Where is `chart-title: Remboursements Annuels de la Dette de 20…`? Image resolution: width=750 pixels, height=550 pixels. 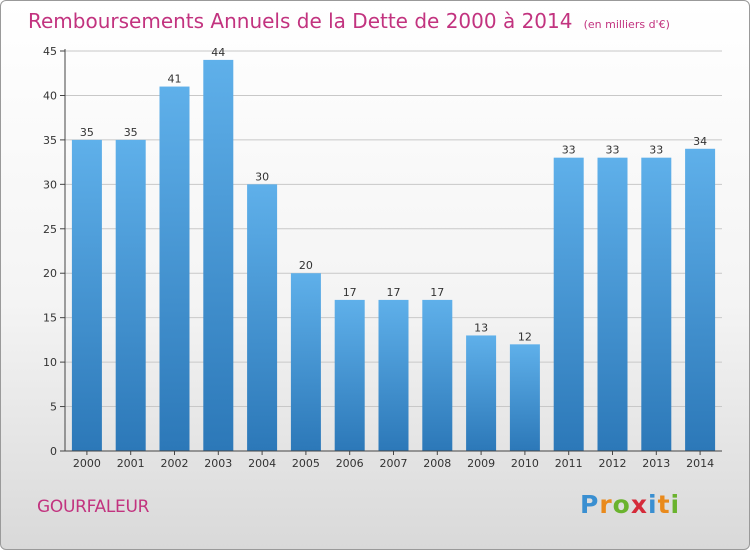
chart-title: Remboursements Annuels de la Dette de 20… is located at coordinates (300, 21).